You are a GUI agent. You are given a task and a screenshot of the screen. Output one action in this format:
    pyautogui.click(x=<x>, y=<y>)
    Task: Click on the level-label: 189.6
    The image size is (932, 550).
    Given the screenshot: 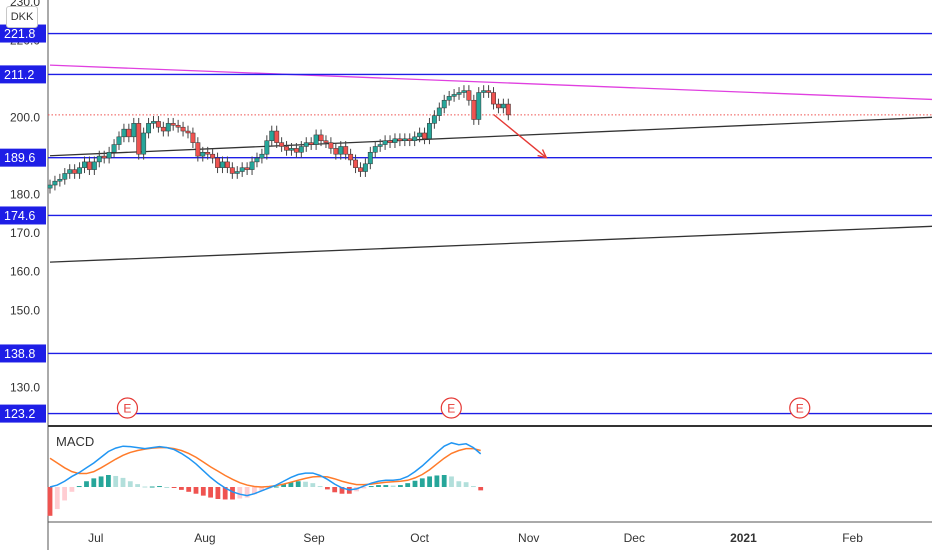 What is the action you would take?
    pyautogui.click(x=19, y=158)
    